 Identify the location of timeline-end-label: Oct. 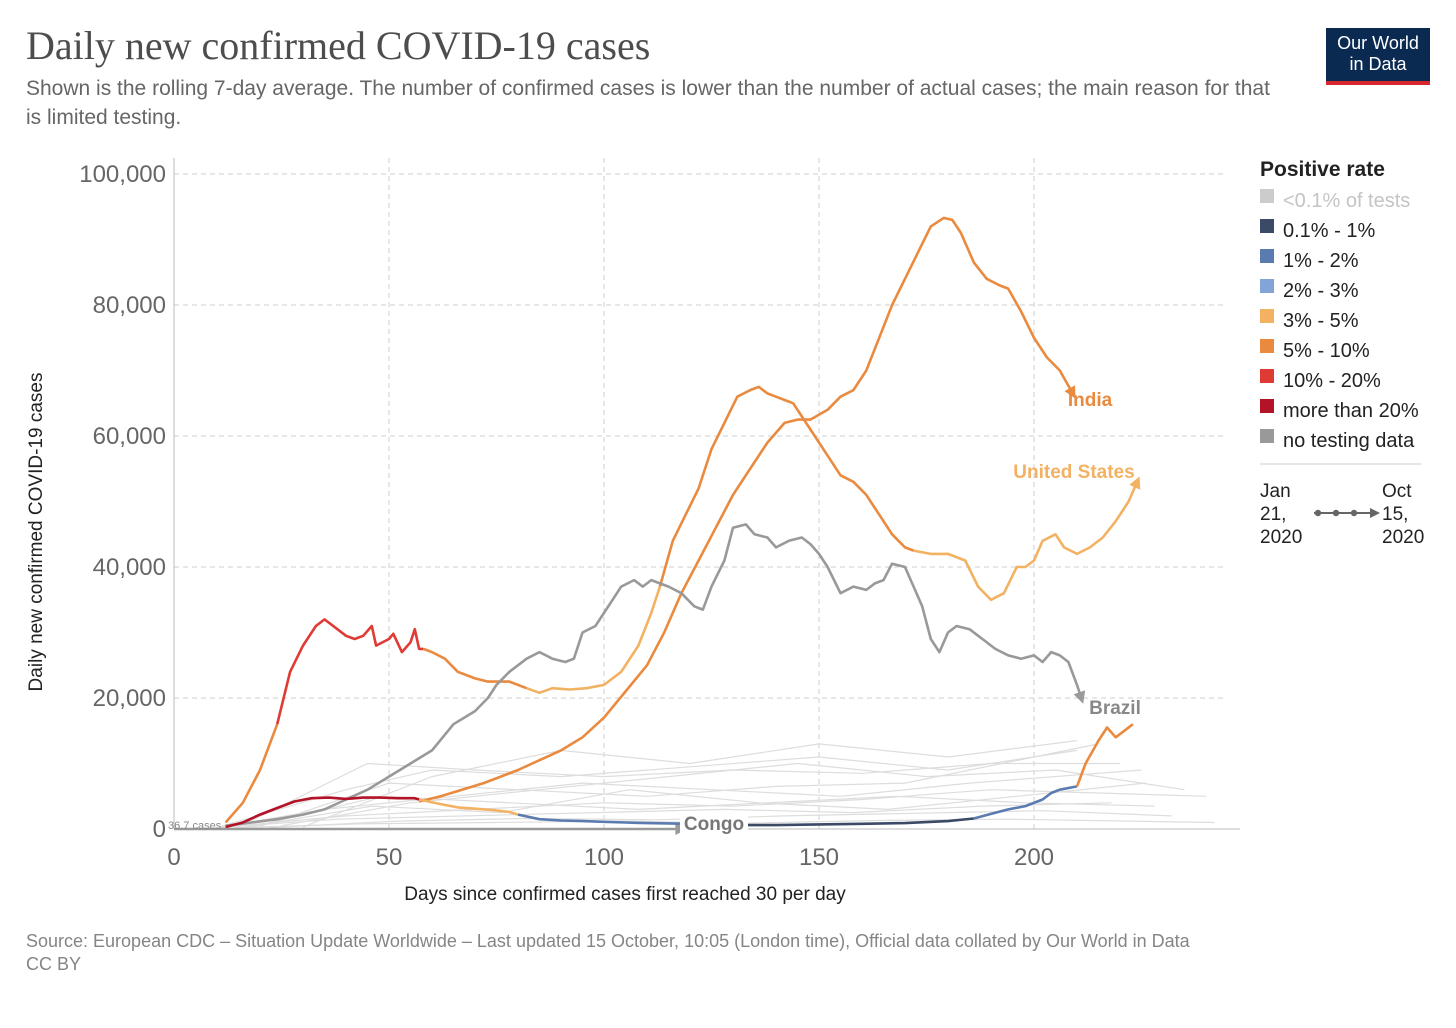
(1397, 491).